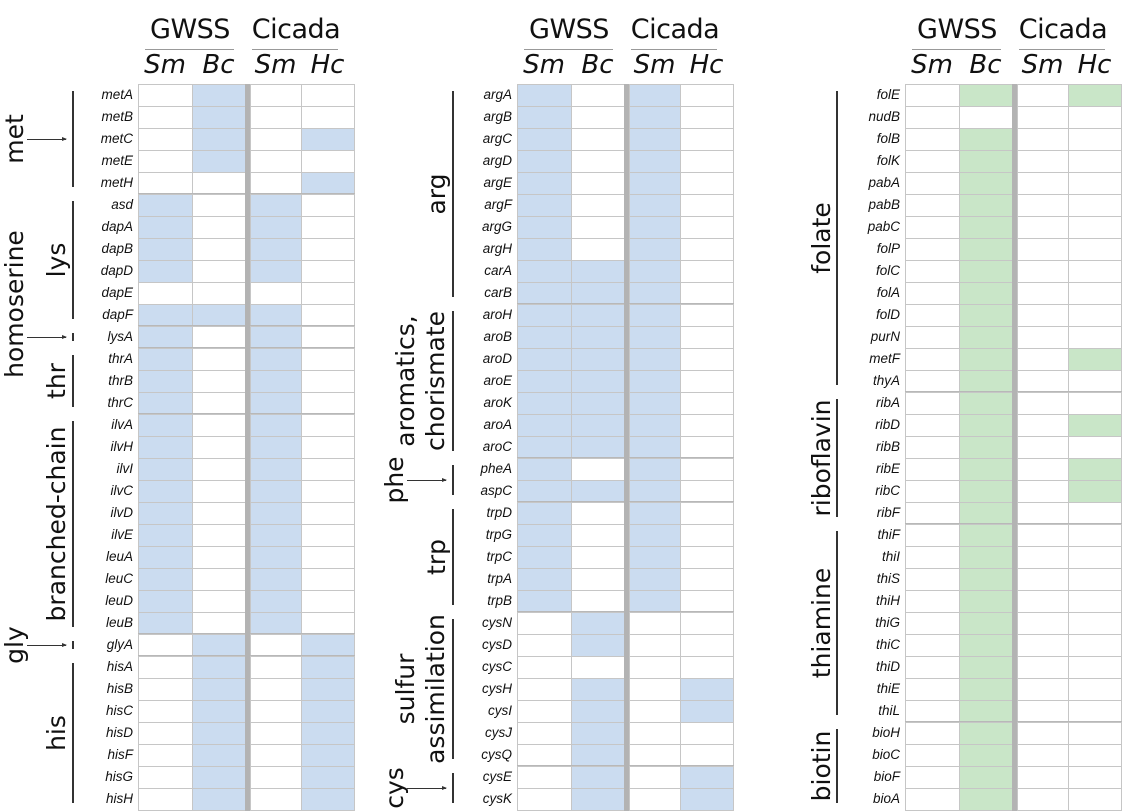 The width and height of the screenshot is (1140, 812). What do you see at coordinates (932, 117) in the screenshot?
I see `cell-nudB-sm` at bounding box center [932, 117].